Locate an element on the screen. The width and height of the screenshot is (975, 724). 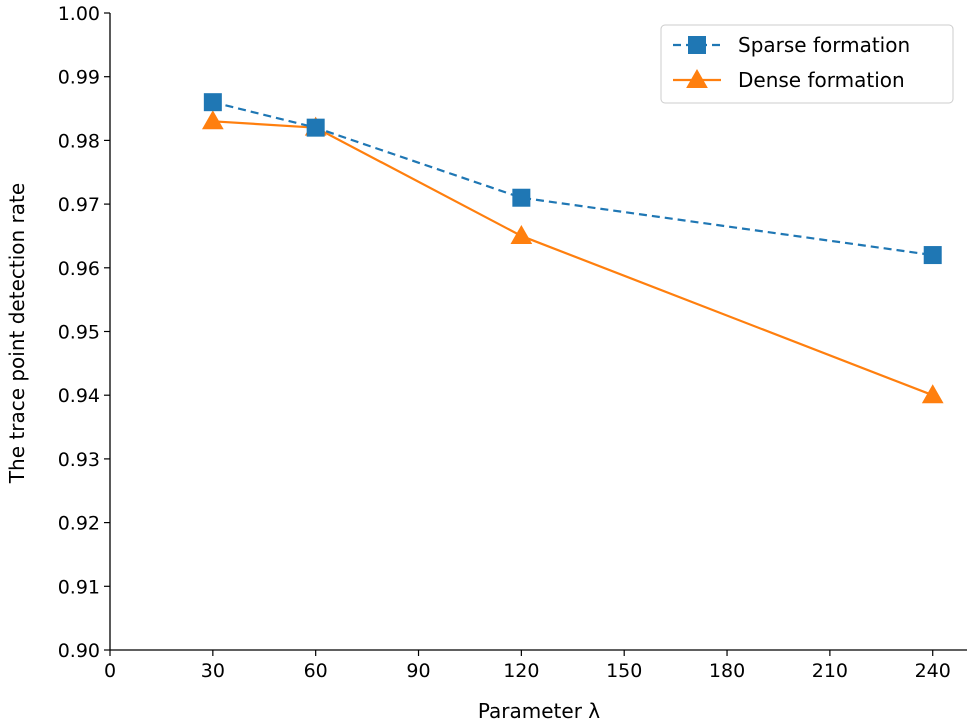
y-tick-label: 1.00 is located at coordinates (79, 14).